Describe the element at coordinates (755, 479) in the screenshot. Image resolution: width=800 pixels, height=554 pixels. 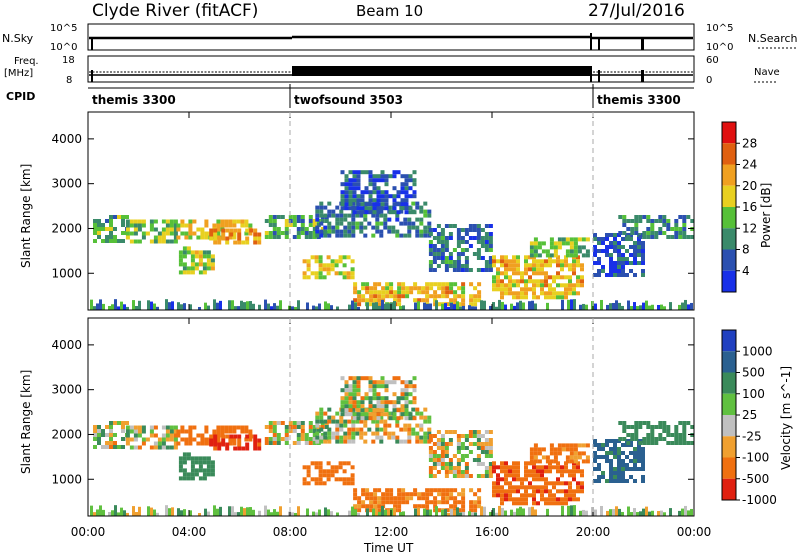
I see `colorbar-tick-label: -500` at that location.